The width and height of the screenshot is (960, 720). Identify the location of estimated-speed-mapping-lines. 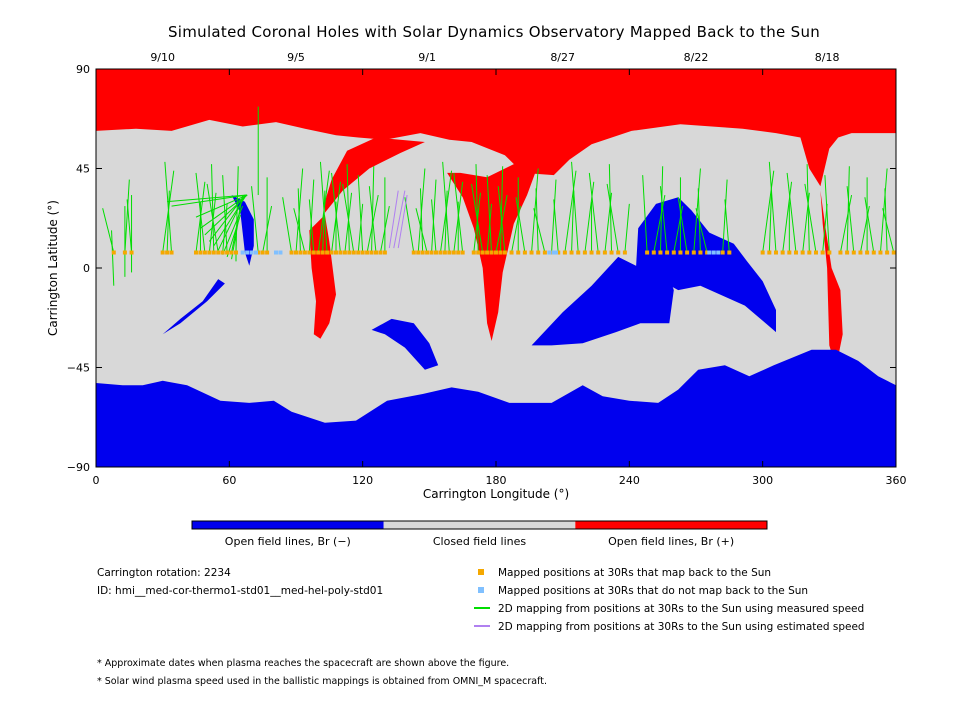
(398, 219).